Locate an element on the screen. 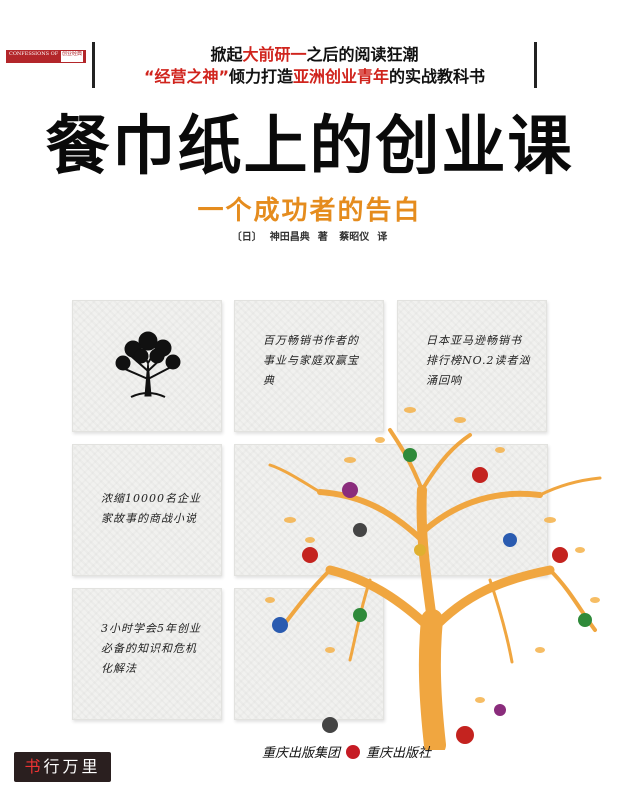 This screenshot has width=619, height=800. book-title: 餐巾纸上的创业课 is located at coordinates (309, 146).